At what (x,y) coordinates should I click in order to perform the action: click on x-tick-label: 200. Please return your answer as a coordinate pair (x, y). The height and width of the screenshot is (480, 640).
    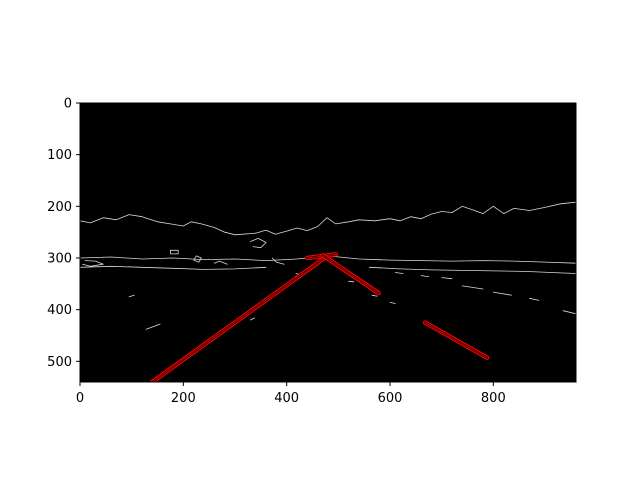
    Looking at the image, I should click on (183, 398).